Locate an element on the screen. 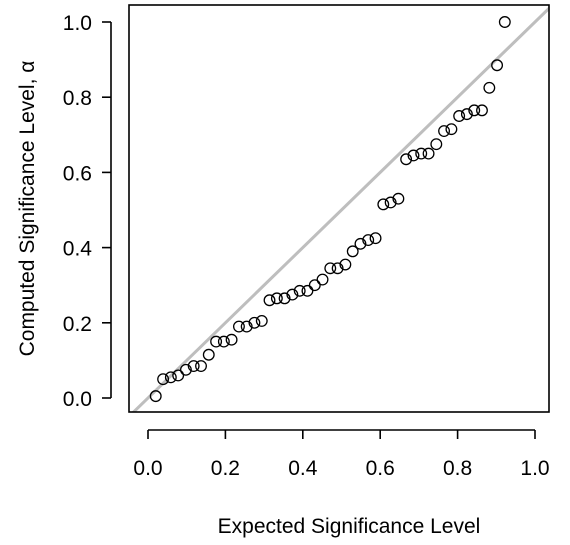 This screenshot has width=570, height=545. x-axis-title: Expected Significance Level is located at coordinates (349, 526).